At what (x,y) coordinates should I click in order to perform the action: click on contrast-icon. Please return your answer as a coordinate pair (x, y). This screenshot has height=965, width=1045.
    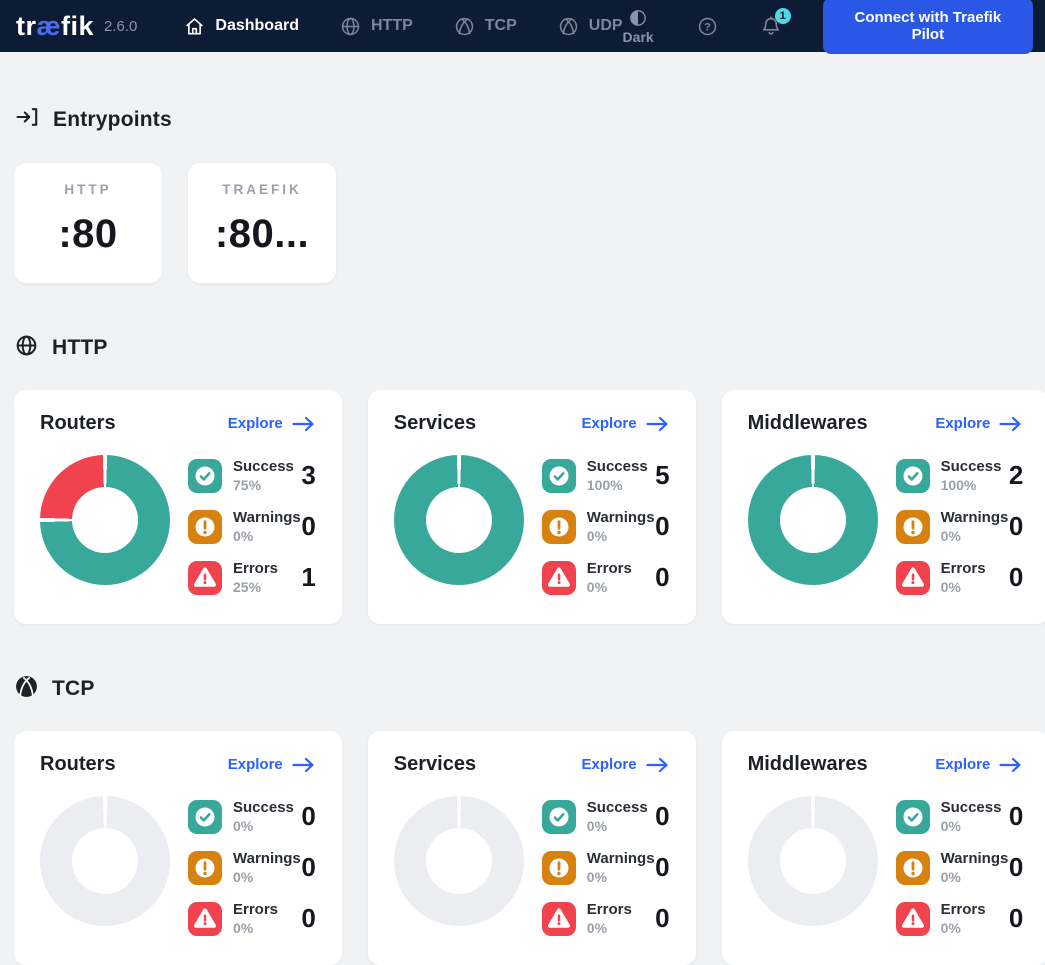
    Looking at the image, I should click on (638, 18).